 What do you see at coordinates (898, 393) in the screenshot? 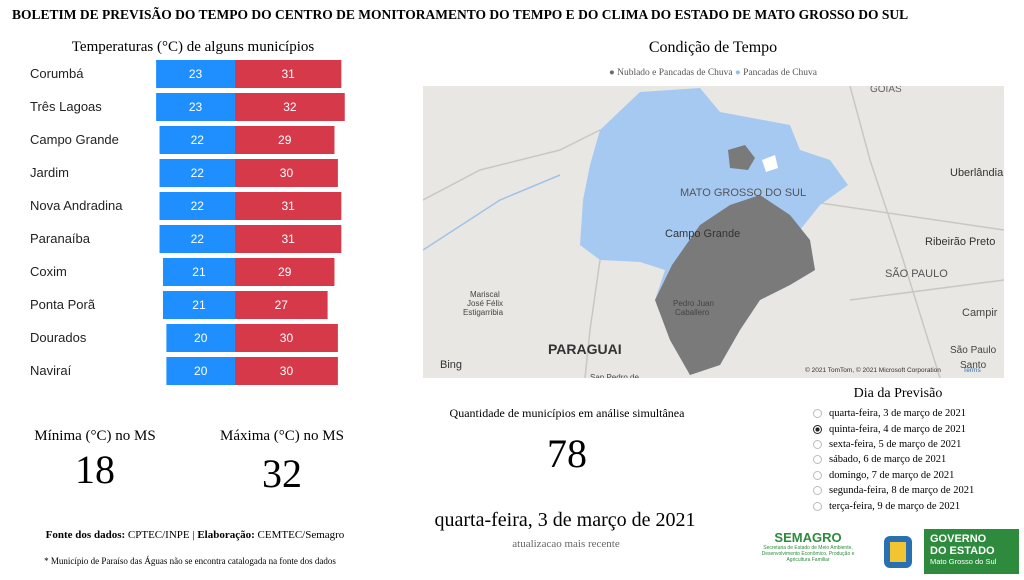
I see `forecast-title: Dia da Previsão` at bounding box center [898, 393].